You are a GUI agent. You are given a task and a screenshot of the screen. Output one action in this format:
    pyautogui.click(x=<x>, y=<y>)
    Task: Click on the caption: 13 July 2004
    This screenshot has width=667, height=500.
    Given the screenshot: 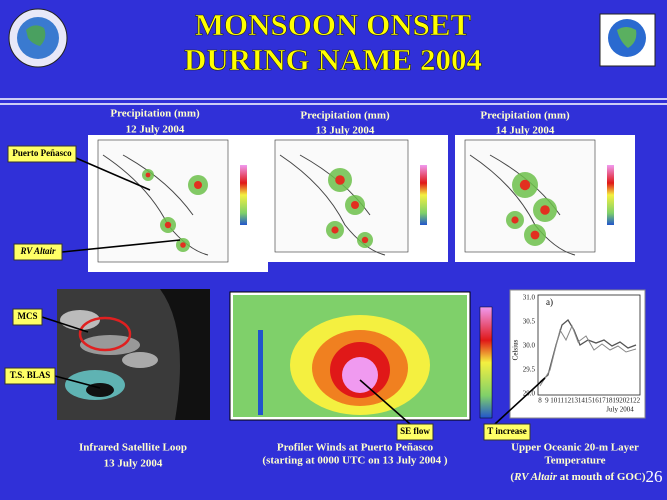 What is the action you would take?
    pyautogui.click(x=133, y=464)
    